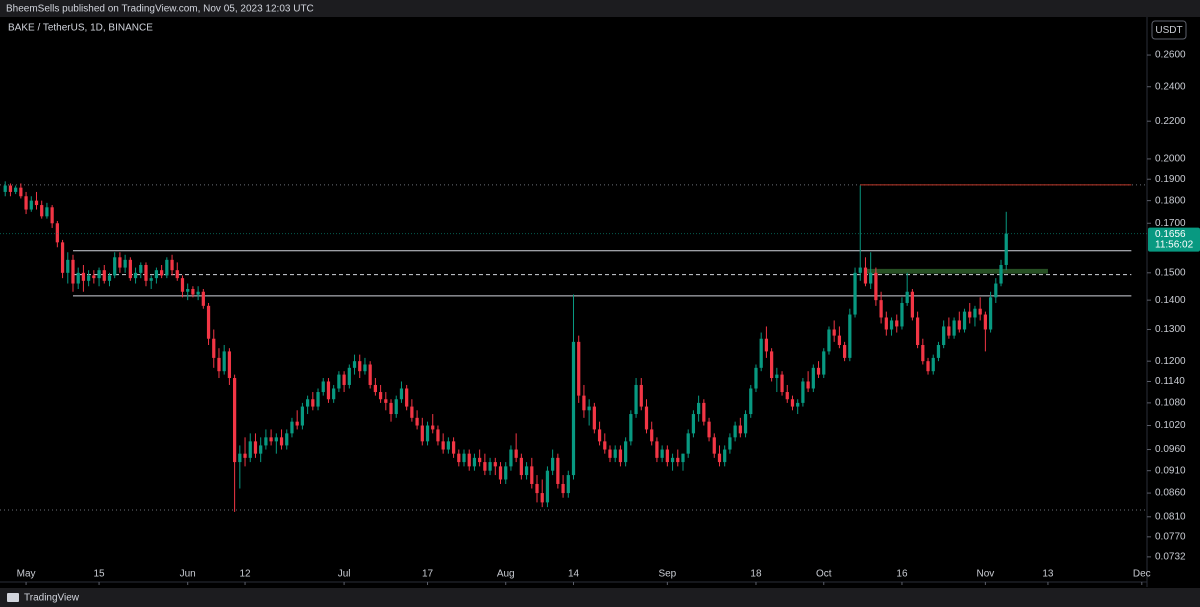 The height and width of the screenshot is (607, 1200). What do you see at coordinates (1170, 403) in the screenshot?
I see `y-tick-label: 0.1080` at bounding box center [1170, 403].